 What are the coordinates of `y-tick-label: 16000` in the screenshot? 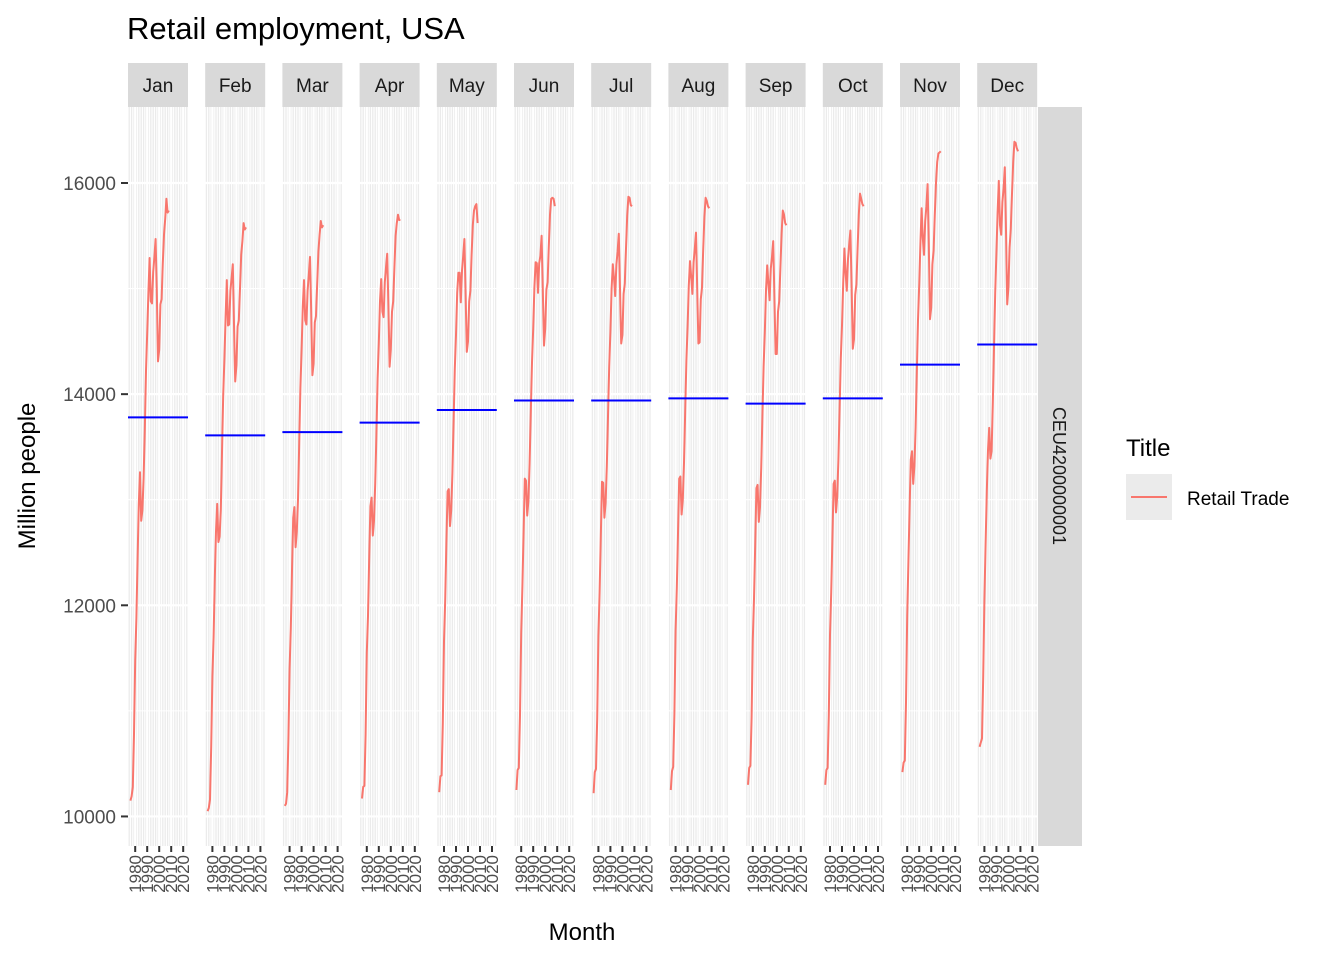 It's located at (89, 184).